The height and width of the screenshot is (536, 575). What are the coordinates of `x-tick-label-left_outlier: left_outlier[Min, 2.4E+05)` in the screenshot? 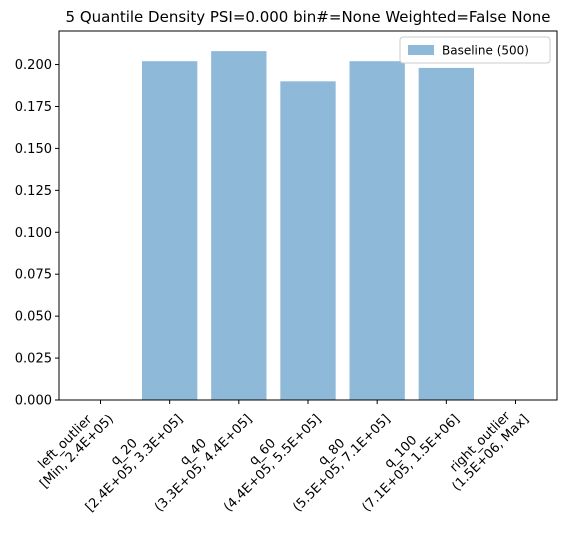 It's located at (72, 446).